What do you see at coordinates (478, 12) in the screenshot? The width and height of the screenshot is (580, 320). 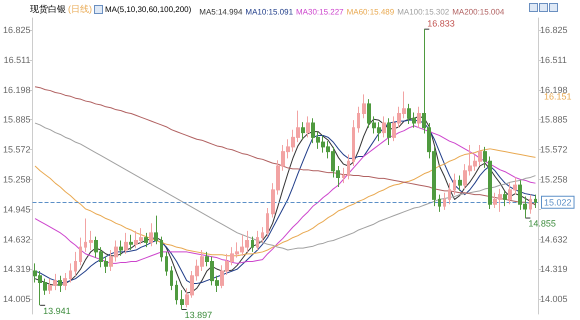 I see `text: MA200:15.004` at bounding box center [478, 12].